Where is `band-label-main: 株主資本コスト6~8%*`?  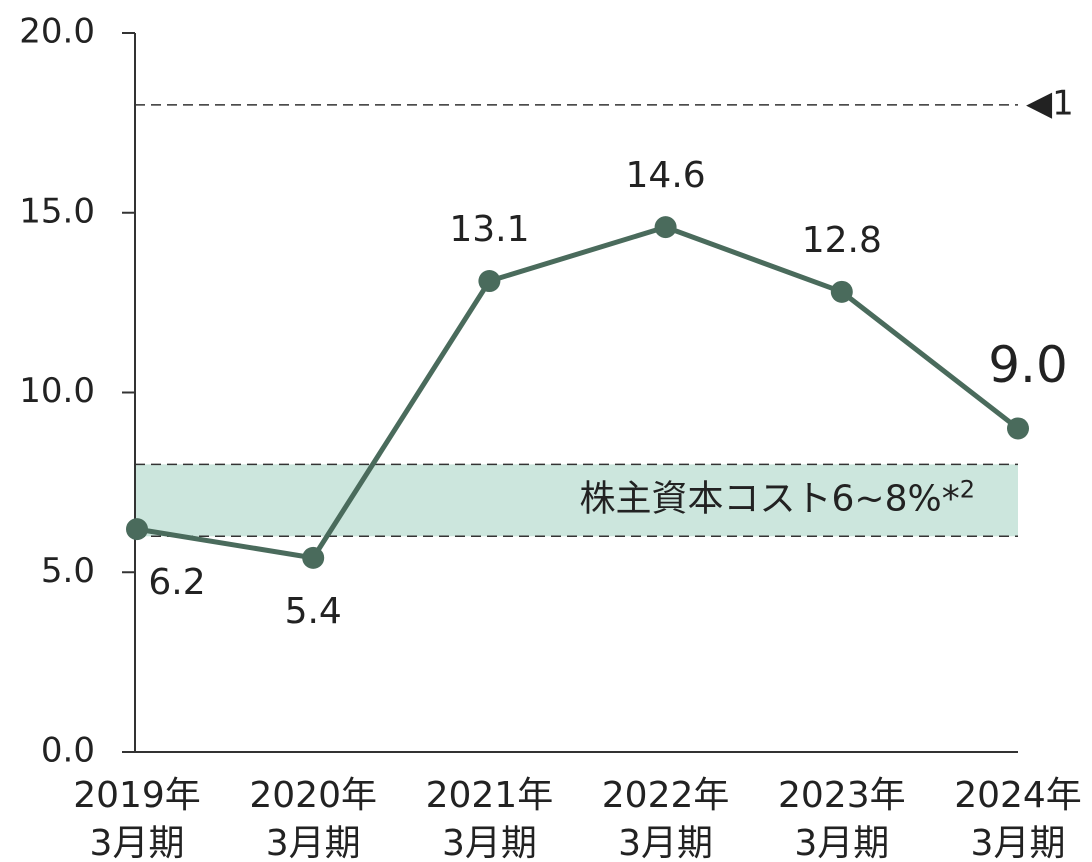 band-label-main: 株主資本コスト6~8%* is located at coordinates (770, 498).